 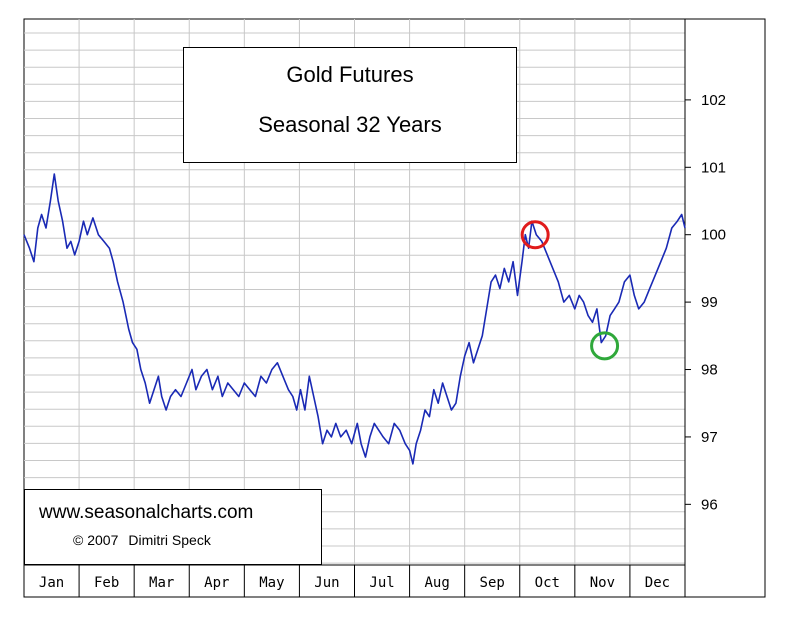 I want to click on x-tick-label: Nov, so click(x=602, y=583).